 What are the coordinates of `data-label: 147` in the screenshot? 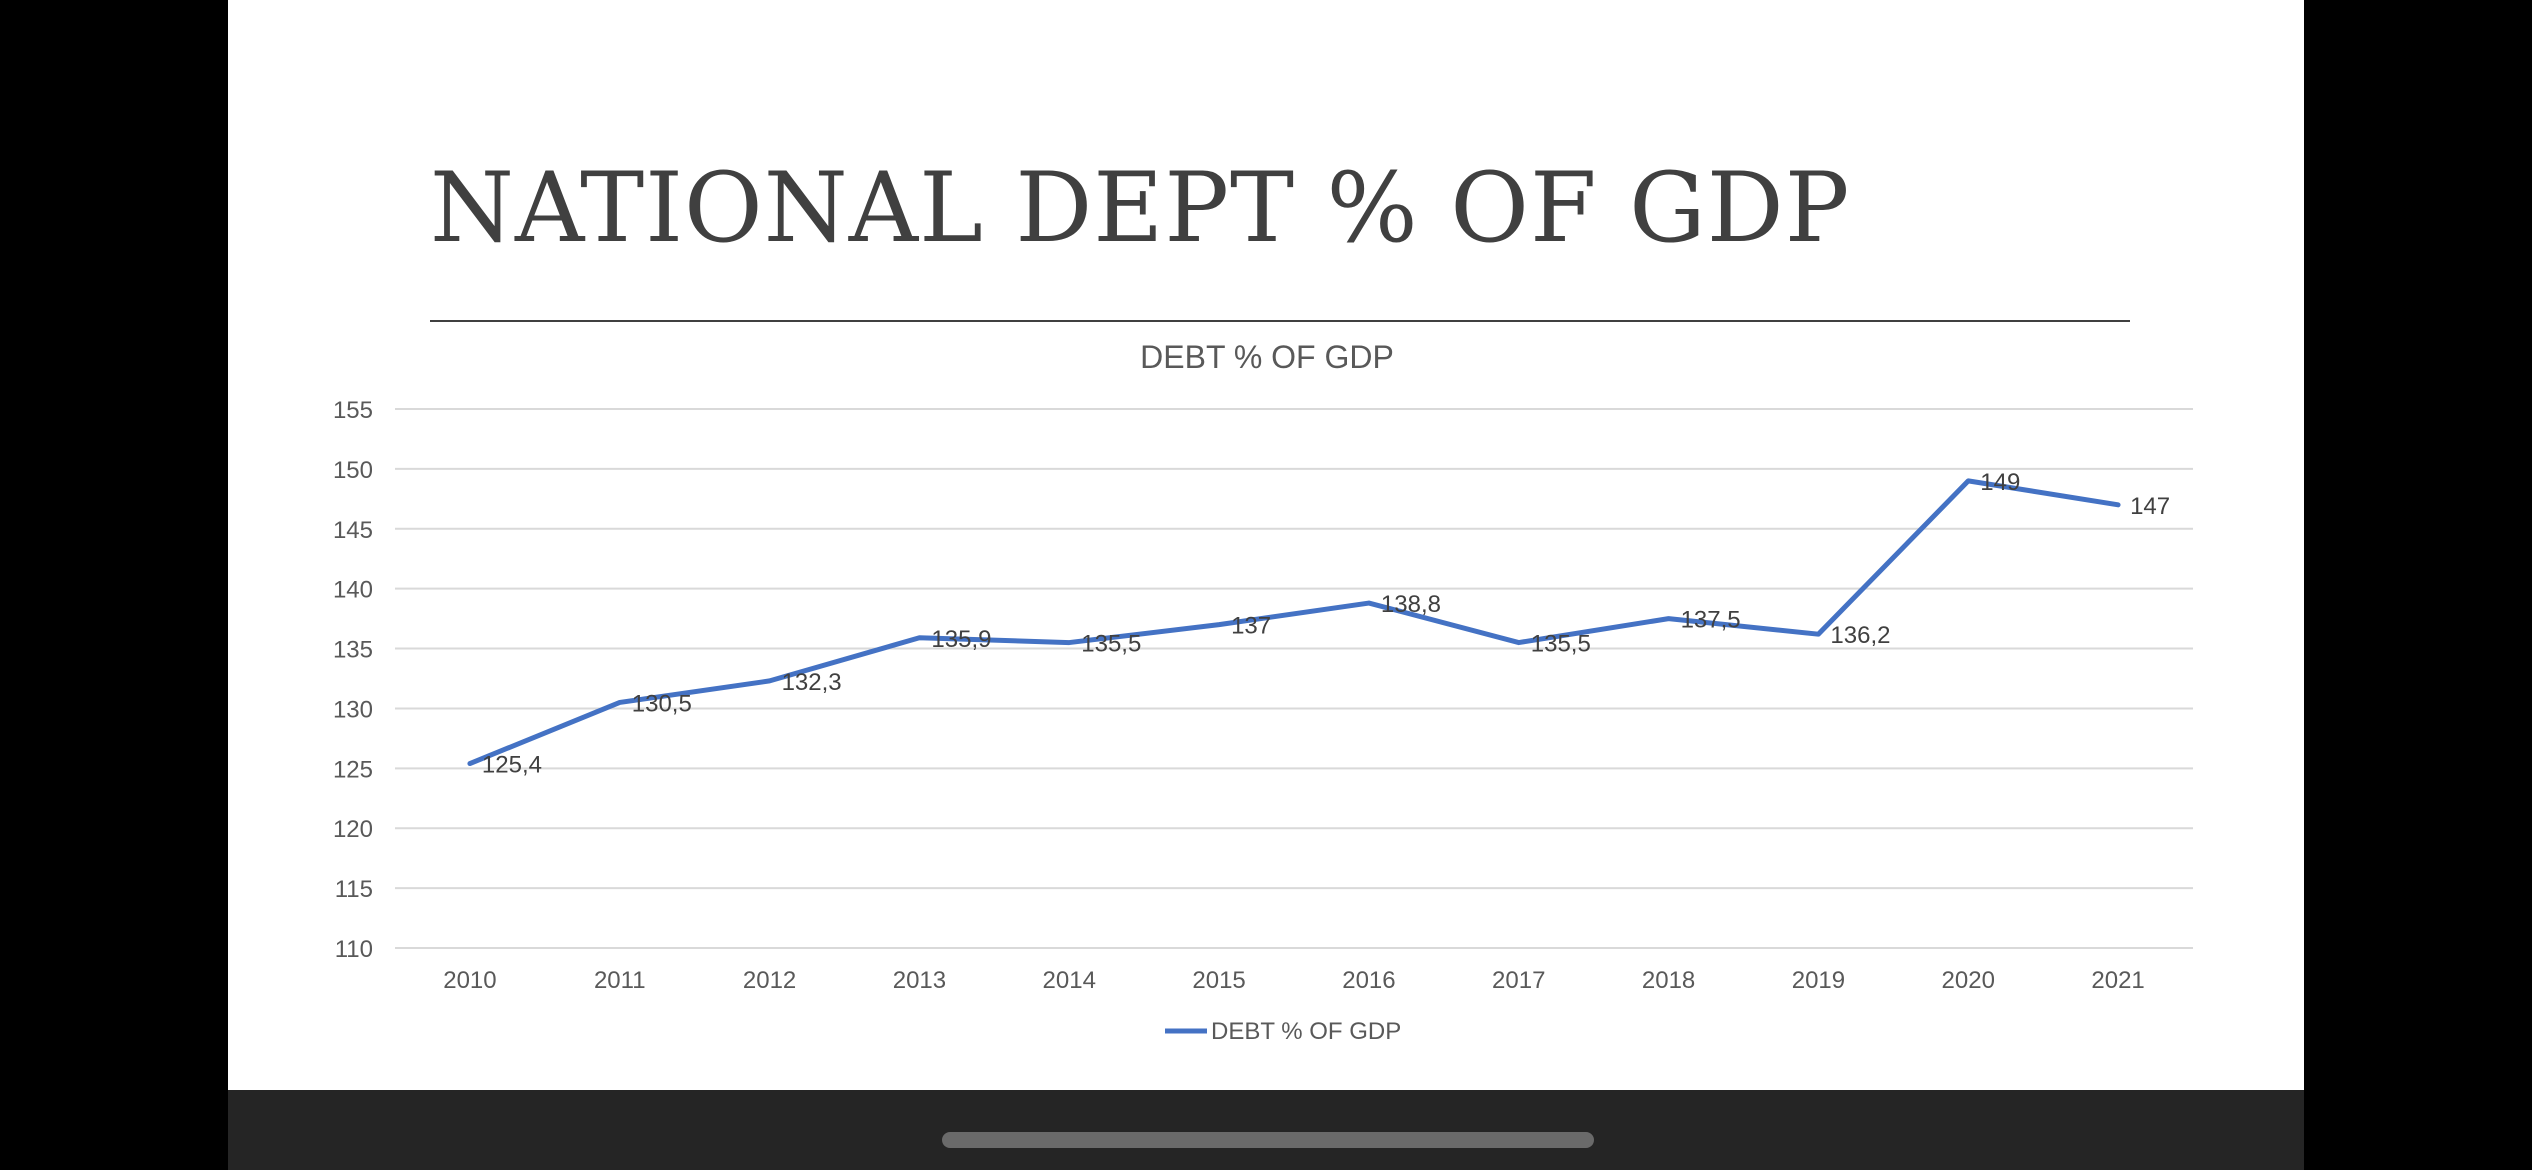 It's located at (2150, 506).